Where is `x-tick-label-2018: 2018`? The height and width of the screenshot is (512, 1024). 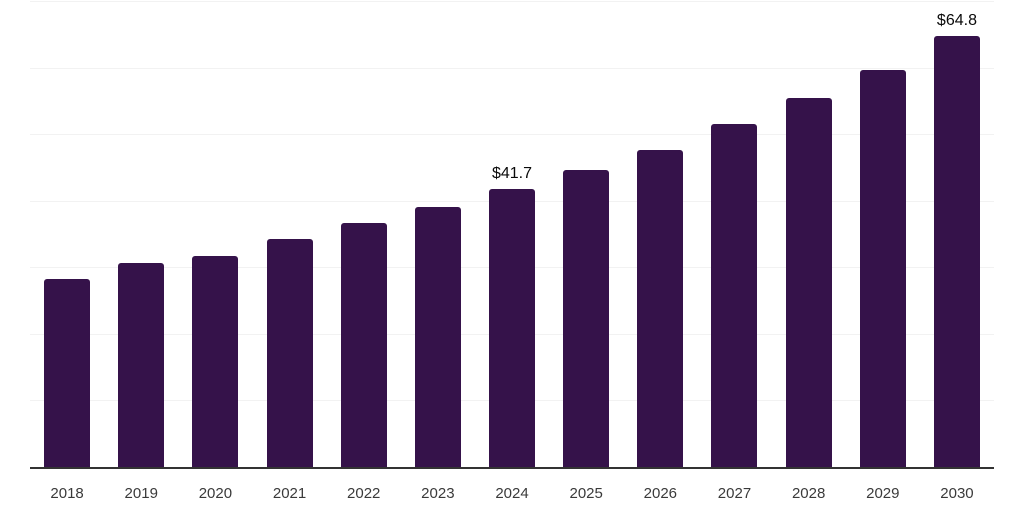
x-tick-label-2018: 2018 is located at coordinates (67, 493).